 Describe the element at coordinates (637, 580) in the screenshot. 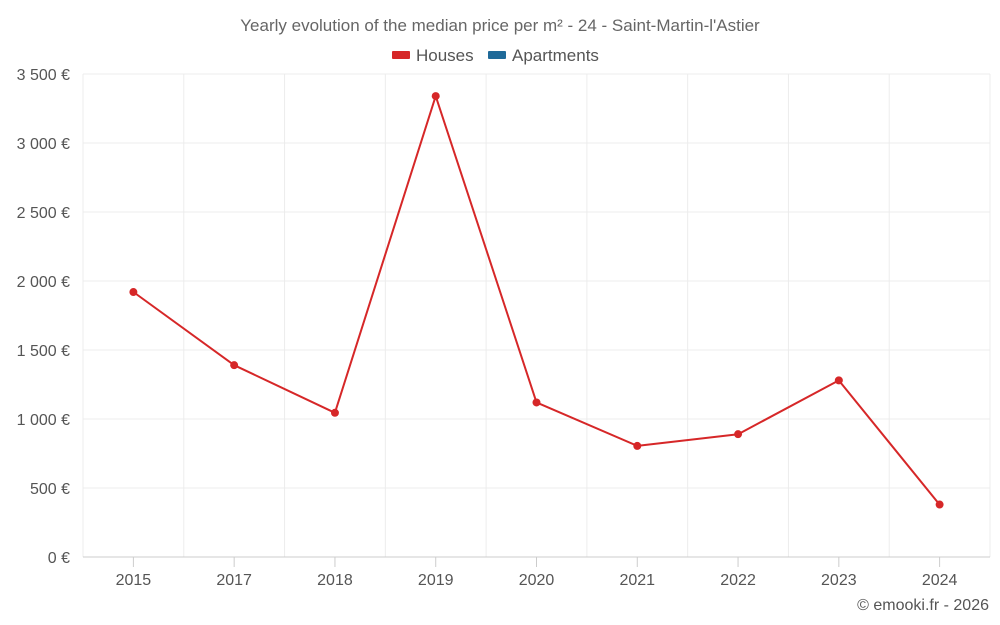

I see `x-tick-label: 2021` at that location.